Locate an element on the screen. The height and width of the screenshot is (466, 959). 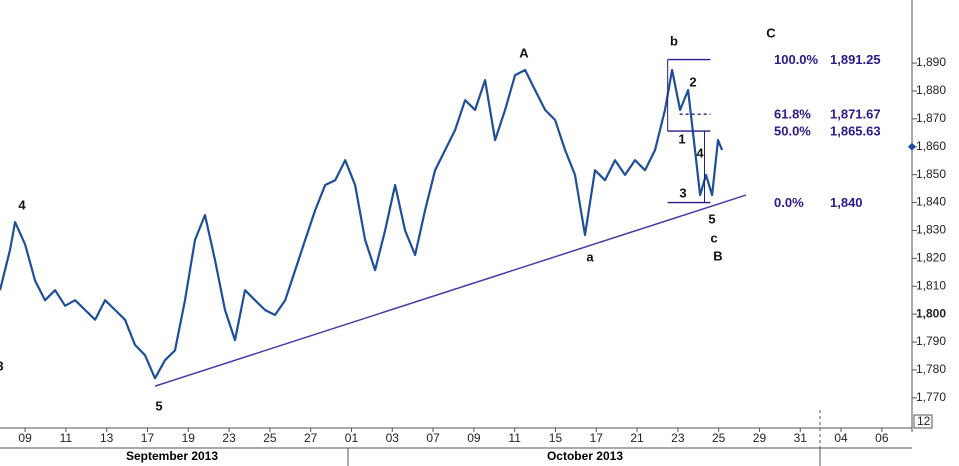
wave-label: c is located at coordinates (713, 237).